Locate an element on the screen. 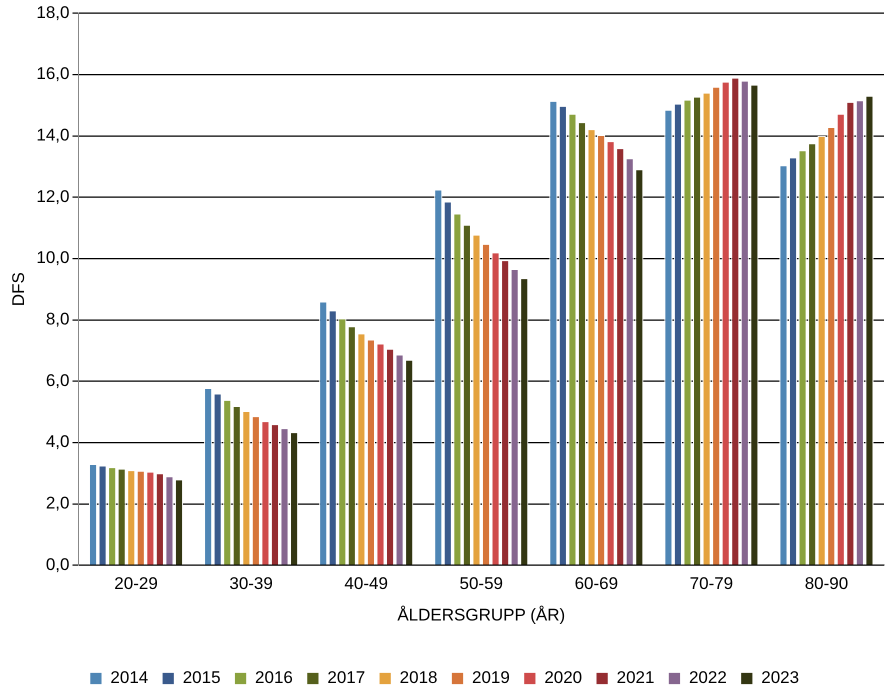 The width and height of the screenshot is (886, 697). x-tick-label: 30-39 is located at coordinates (251, 584).